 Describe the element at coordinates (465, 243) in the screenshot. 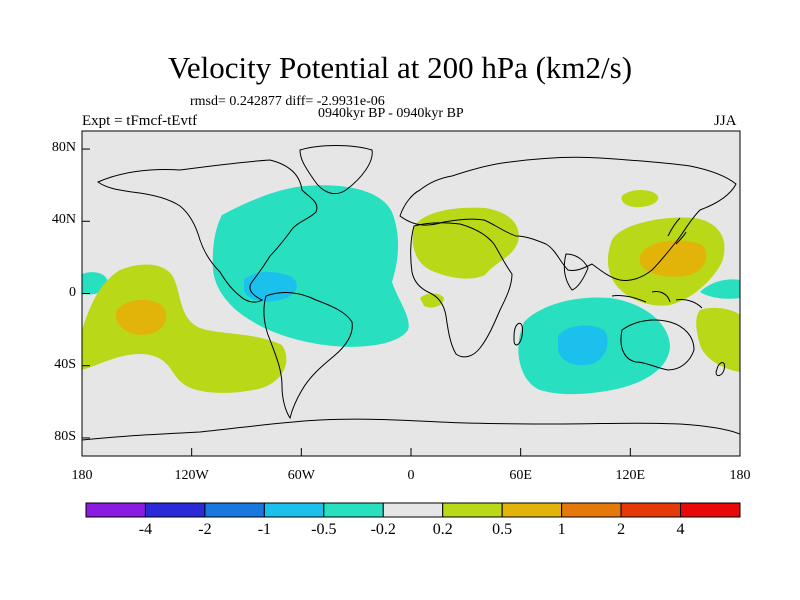

I see `africa-positive-region` at that location.